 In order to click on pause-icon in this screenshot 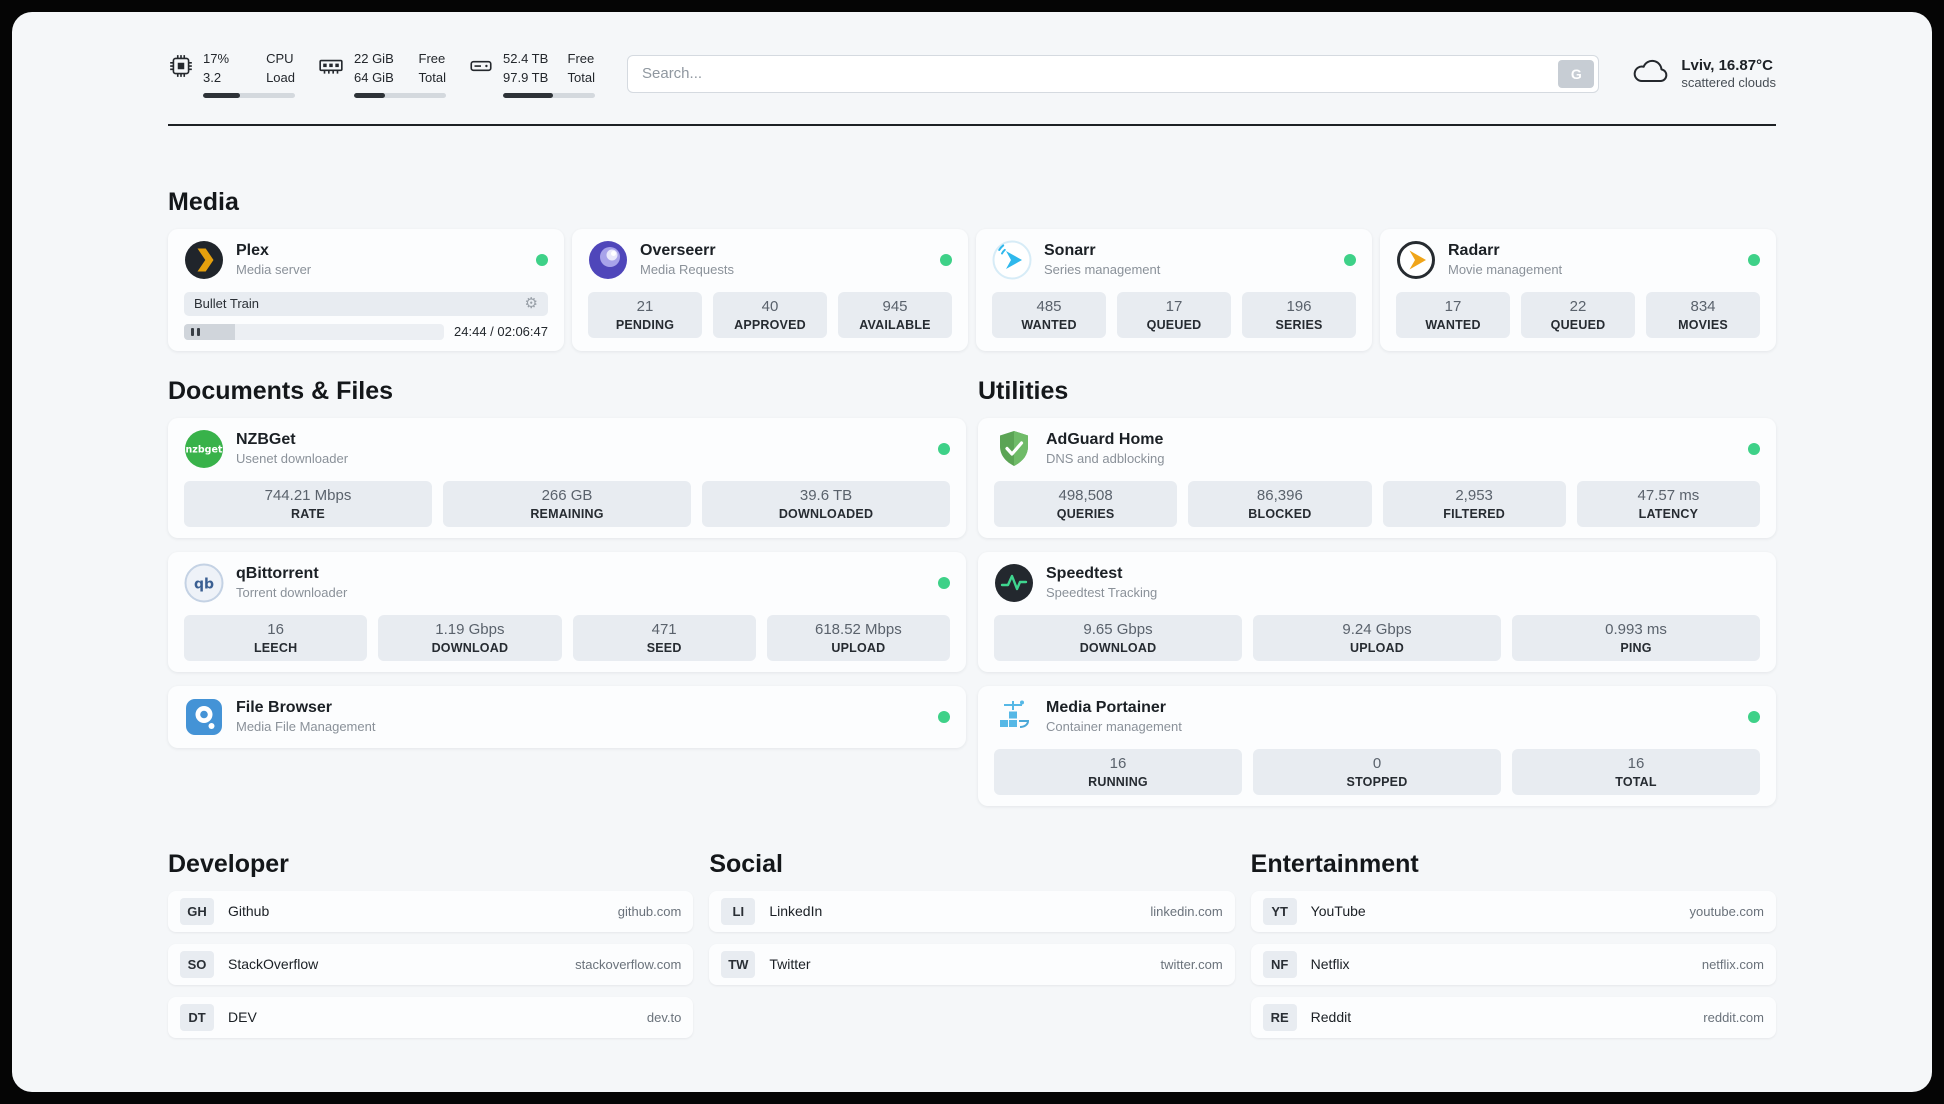, I will do `click(195, 331)`.